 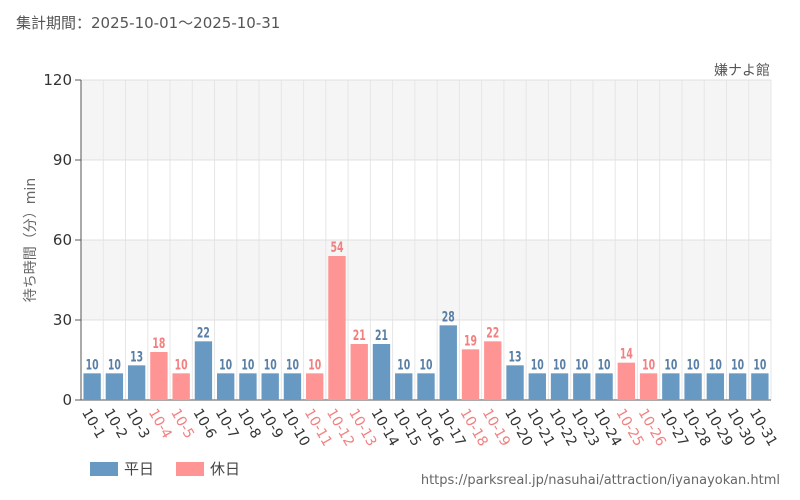 I want to click on legend: 平日 休日, so click(x=176, y=468).